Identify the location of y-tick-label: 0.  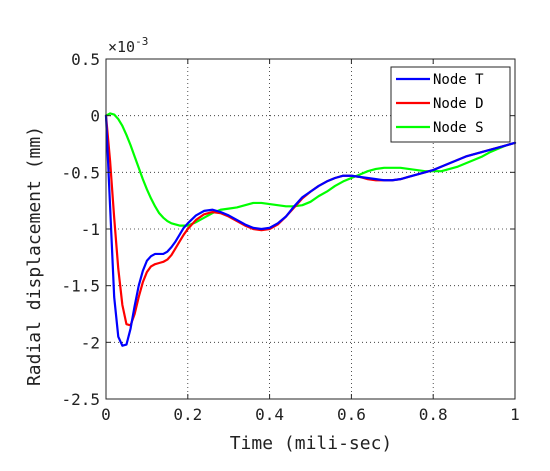
(95, 116).